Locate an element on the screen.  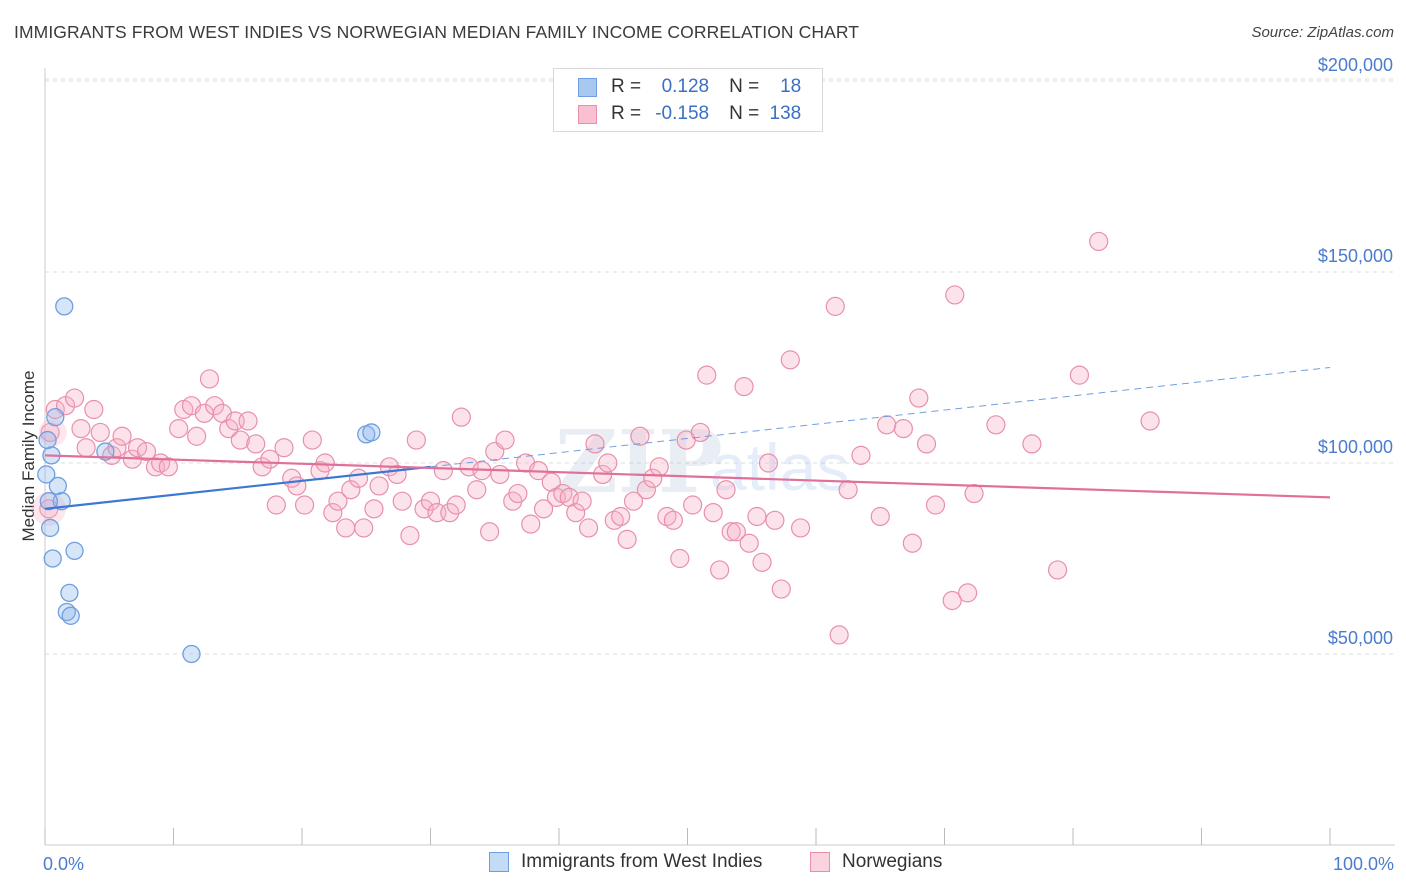
series-legend-west-indies: Immigrants from West Indies is located at coordinates (625, 862).